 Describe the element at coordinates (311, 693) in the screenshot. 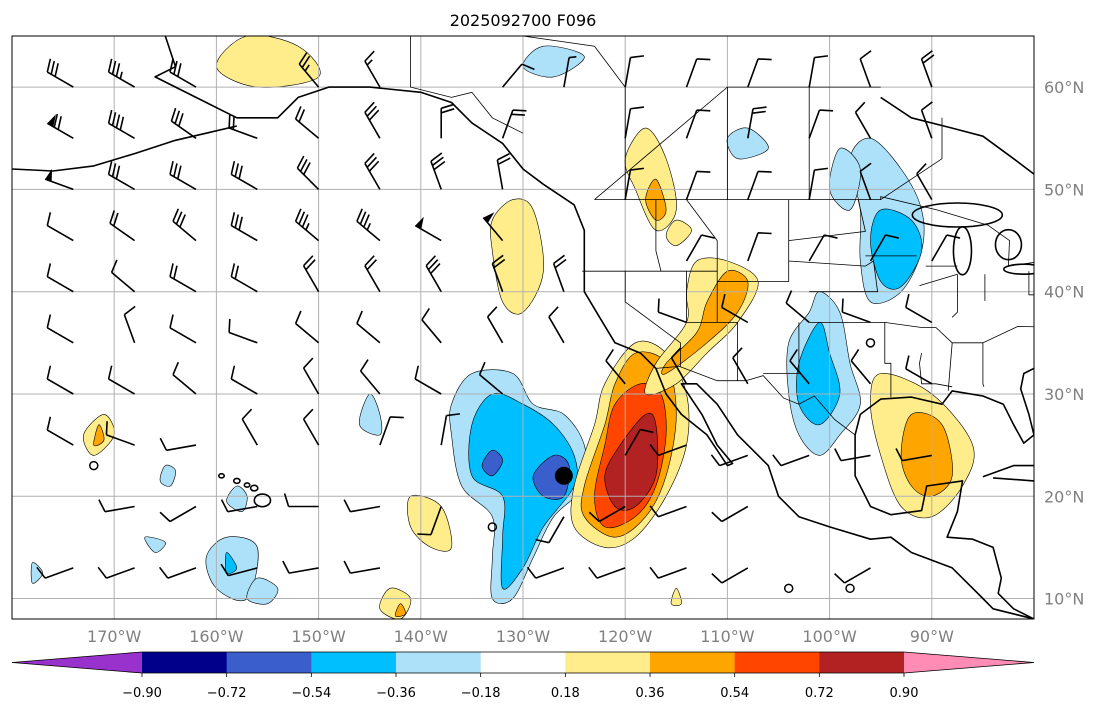

I see `colorbar-tick-label: −0.54` at that location.